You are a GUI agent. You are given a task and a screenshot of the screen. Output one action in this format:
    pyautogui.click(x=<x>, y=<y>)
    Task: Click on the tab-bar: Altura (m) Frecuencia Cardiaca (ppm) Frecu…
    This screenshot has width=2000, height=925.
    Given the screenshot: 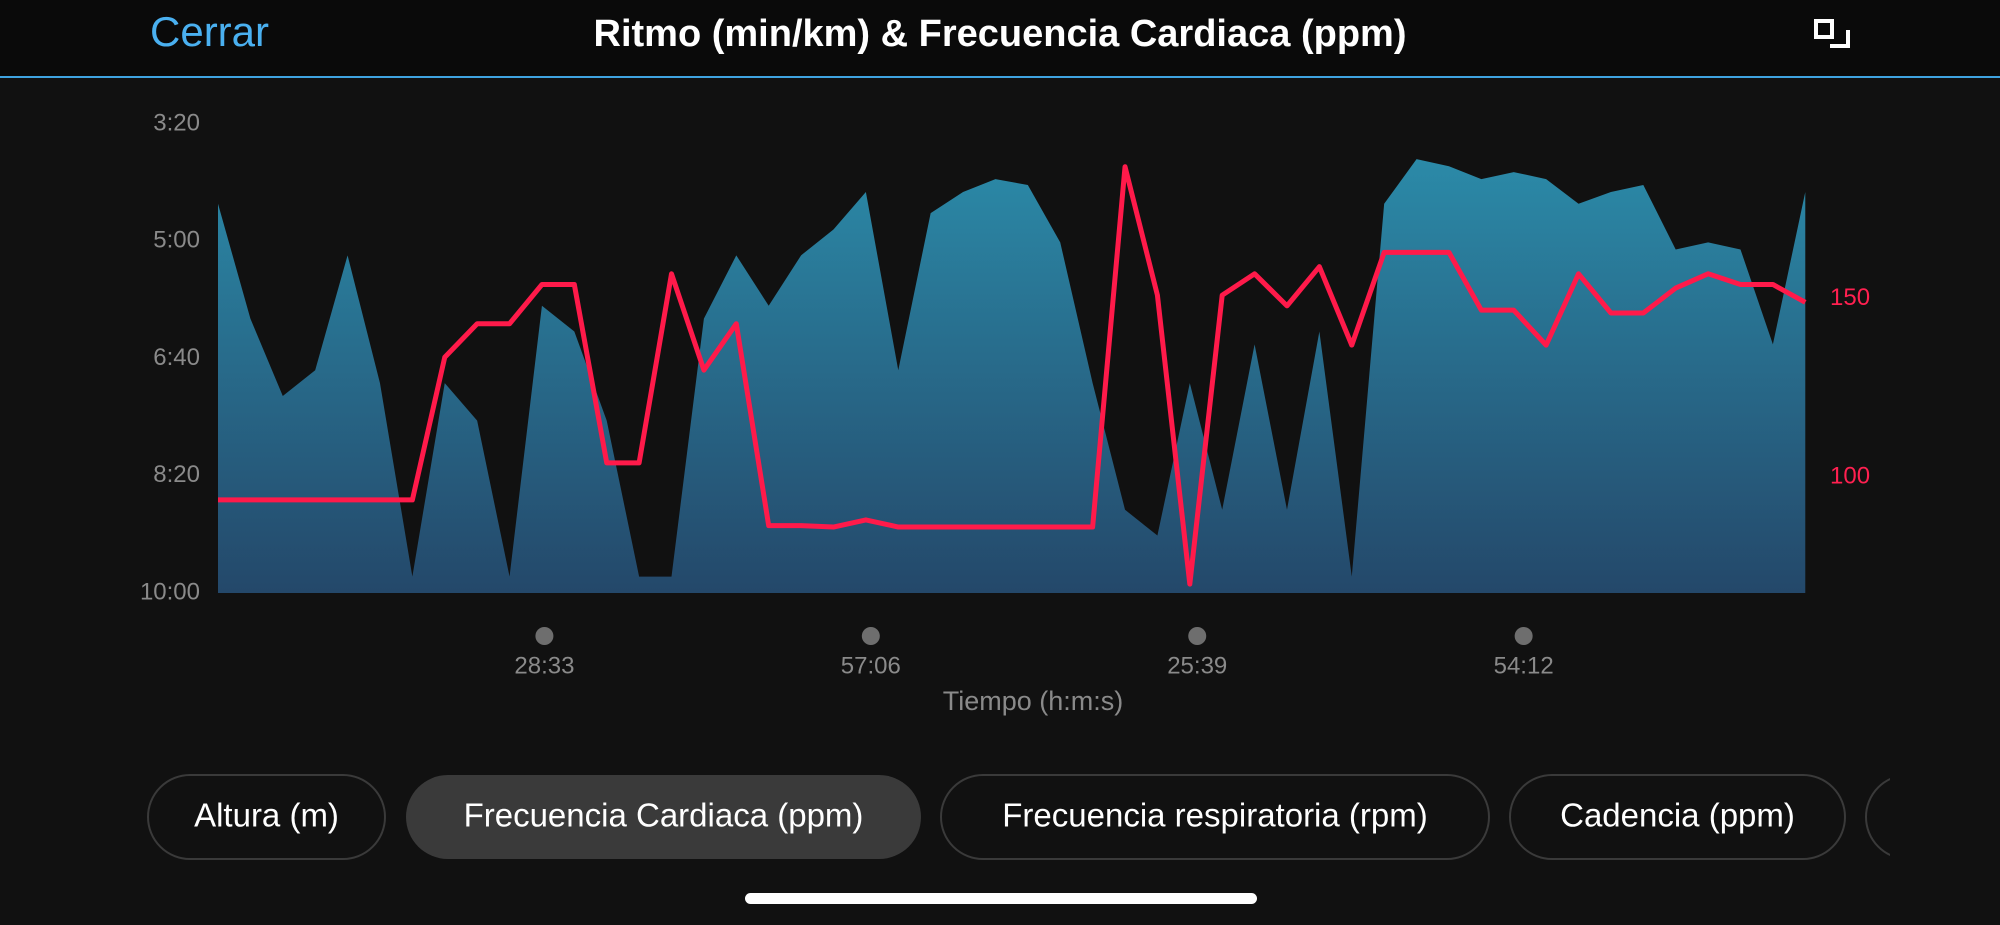 What is the action you would take?
    pyautogui.click(x=1073, y=817)
    